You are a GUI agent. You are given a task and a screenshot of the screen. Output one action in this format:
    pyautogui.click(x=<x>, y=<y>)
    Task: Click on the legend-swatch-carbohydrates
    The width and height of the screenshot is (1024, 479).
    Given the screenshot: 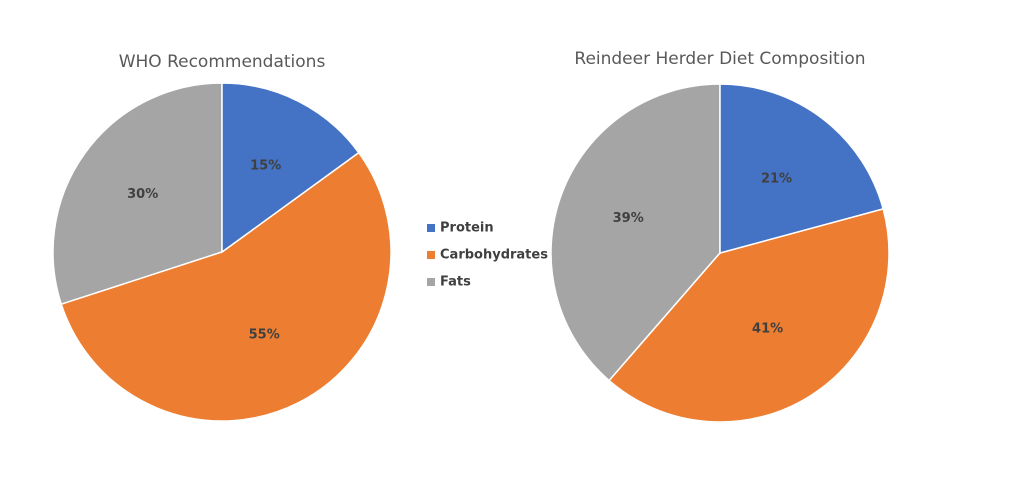 What is the action you would take?
    pyautogui.click(x=431, y=255)
    